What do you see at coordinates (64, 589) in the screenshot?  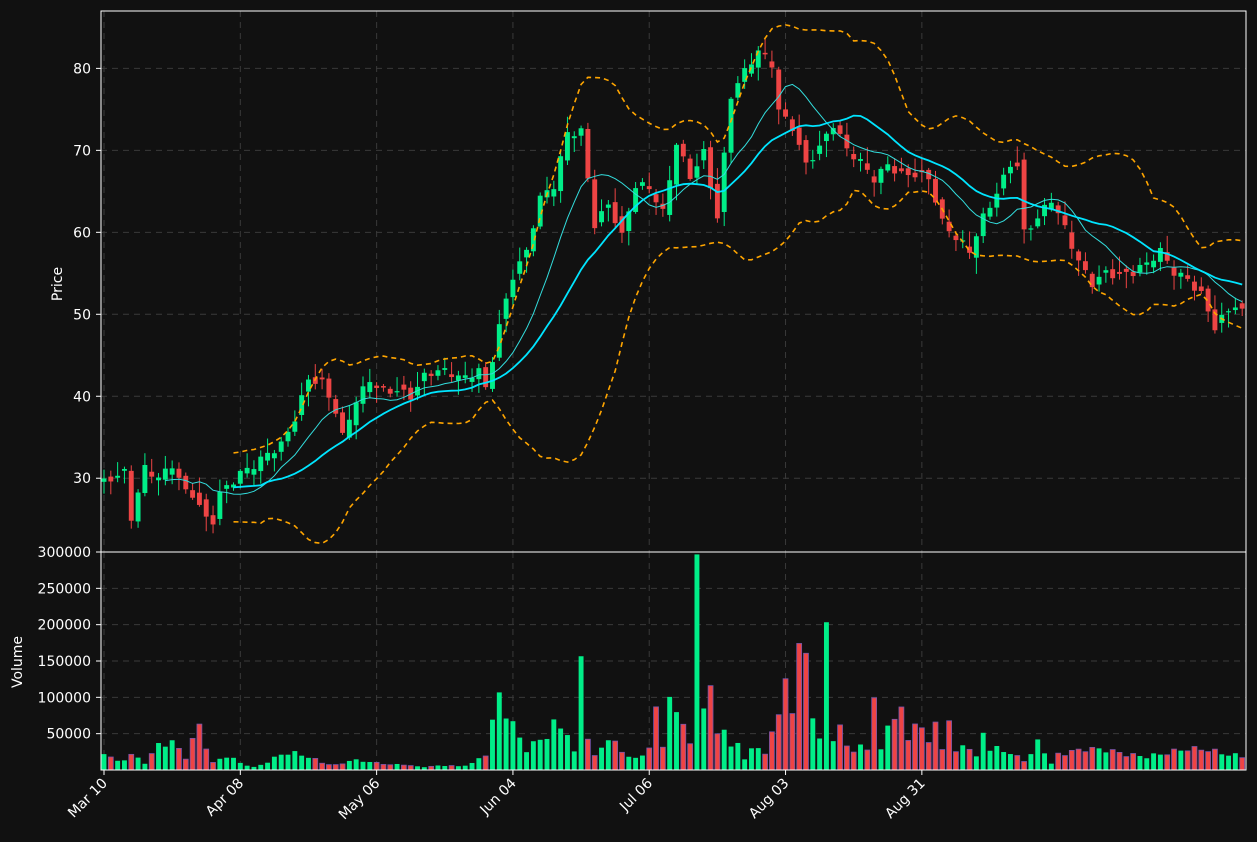 I see `volume-tick-label: 250000` at bounding box center [64, 589].